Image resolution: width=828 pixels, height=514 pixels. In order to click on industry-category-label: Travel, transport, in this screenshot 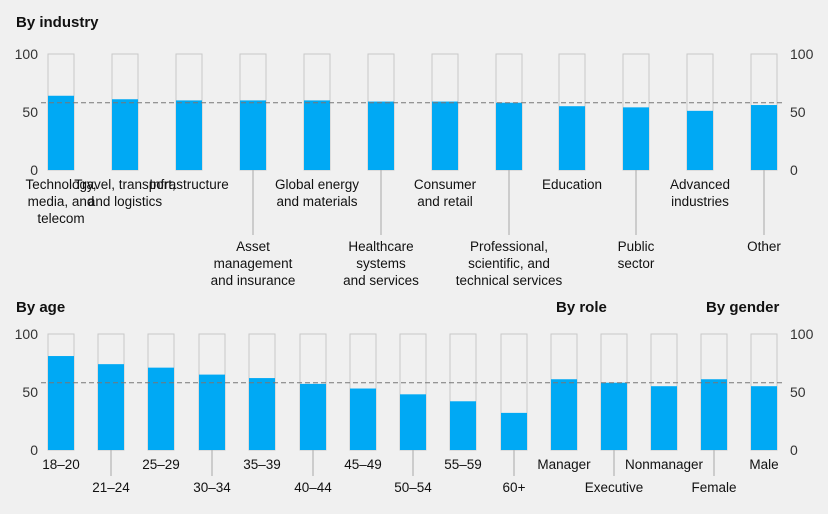, I will do `click(125, 184)`.